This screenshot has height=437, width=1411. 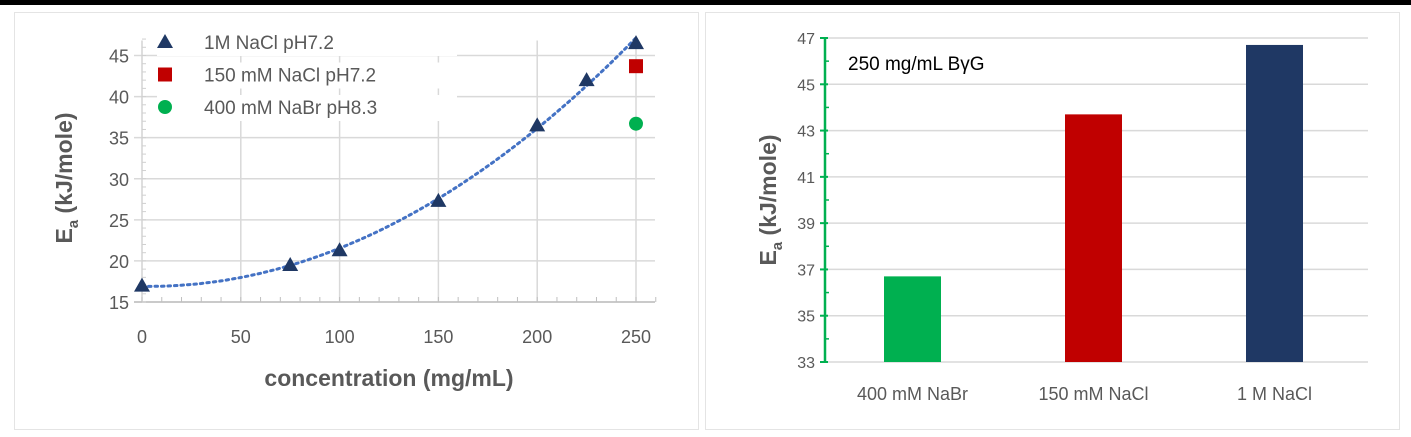 What do you see at coordinates (916, 64) in the screenshot?
I see `chart-annotation: 250 mg/mL BγG` at bounding box center [916, 64].